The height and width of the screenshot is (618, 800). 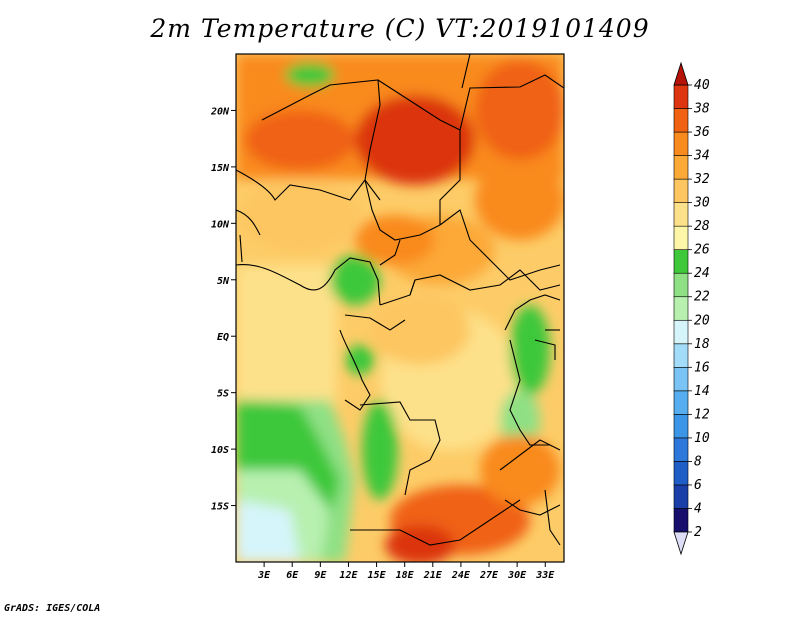 What do you see at coordinates (220, 168) in the screenshot?
I see `lat-tick-label: 15N` at bounding box center [220, 168].